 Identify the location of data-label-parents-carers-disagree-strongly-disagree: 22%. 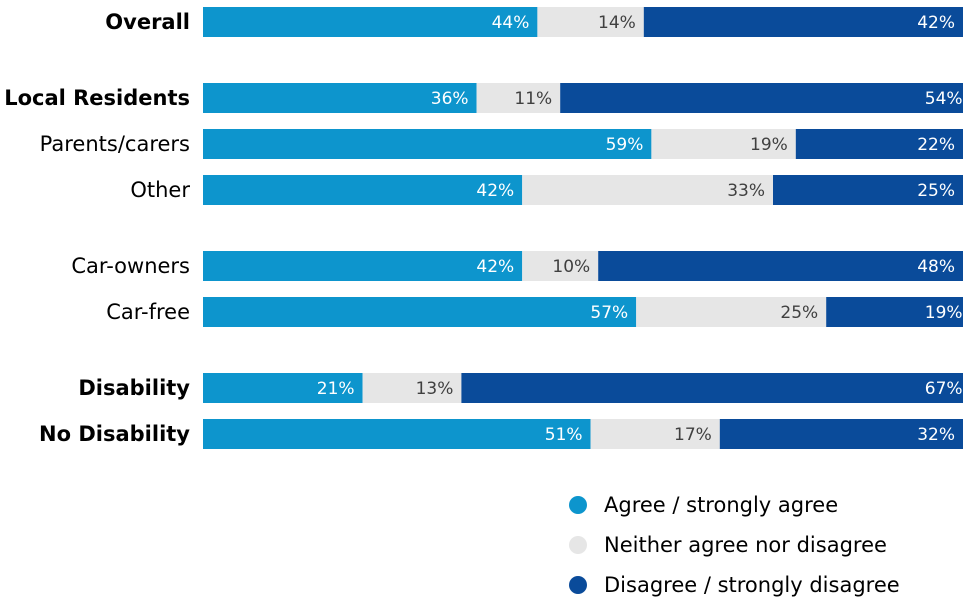
(936, 145).